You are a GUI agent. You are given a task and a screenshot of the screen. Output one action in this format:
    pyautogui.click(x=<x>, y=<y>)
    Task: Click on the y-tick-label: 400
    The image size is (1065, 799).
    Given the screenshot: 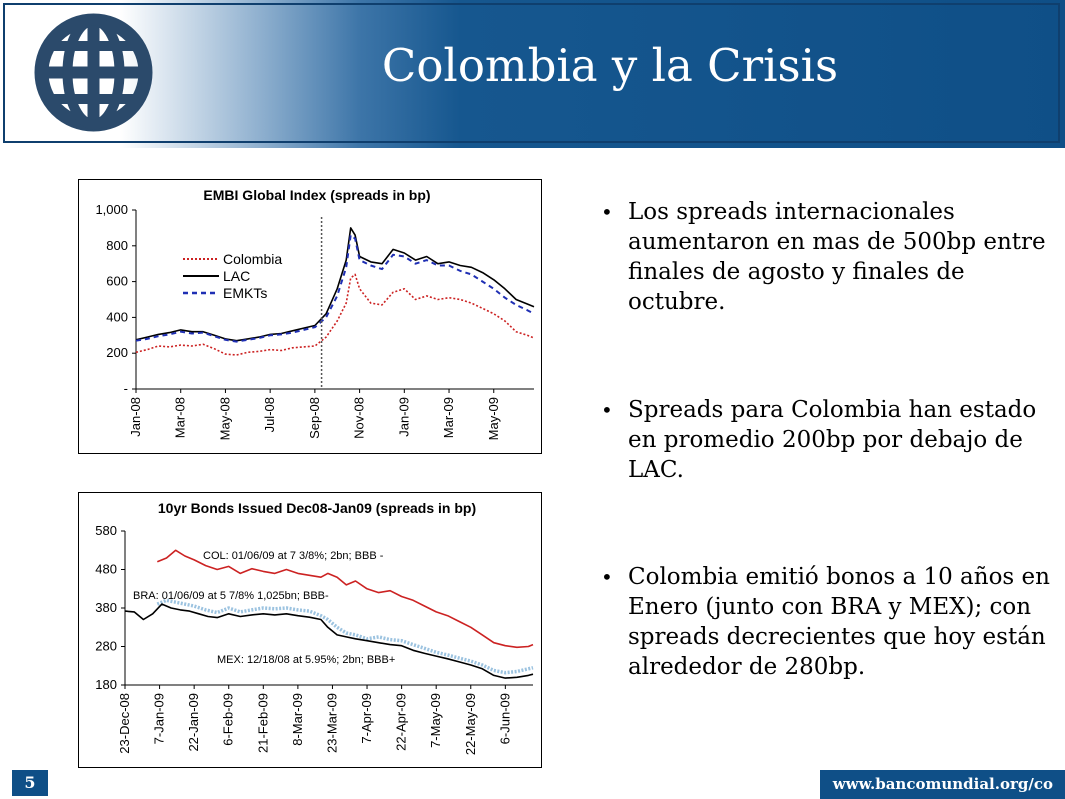 What is the action you would take?
    pyautogui.click(x=117, y=316)
    